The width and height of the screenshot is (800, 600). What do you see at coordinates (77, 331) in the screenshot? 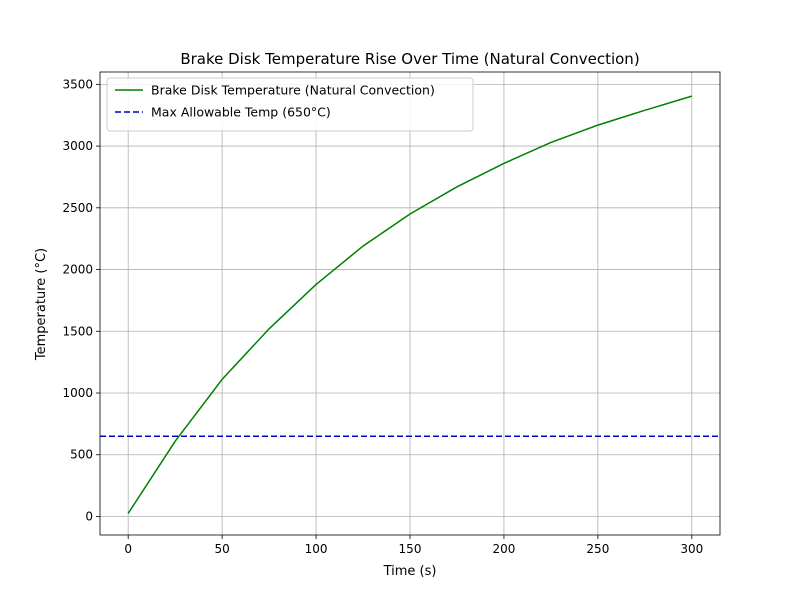
I see `y-tick-label: 1500` at bounding box center [77, 331].